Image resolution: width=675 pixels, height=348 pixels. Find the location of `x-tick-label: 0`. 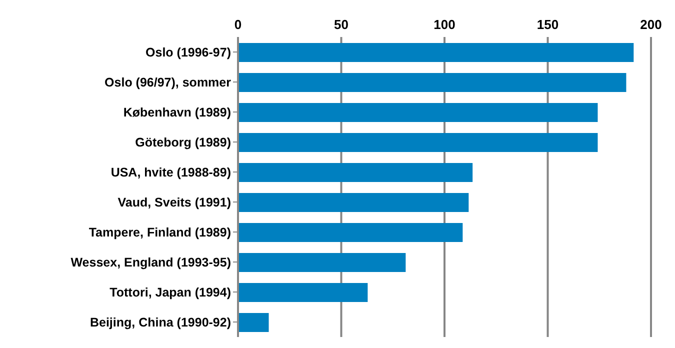

x-tick-label: 0 is located at coordinates (238, 24).